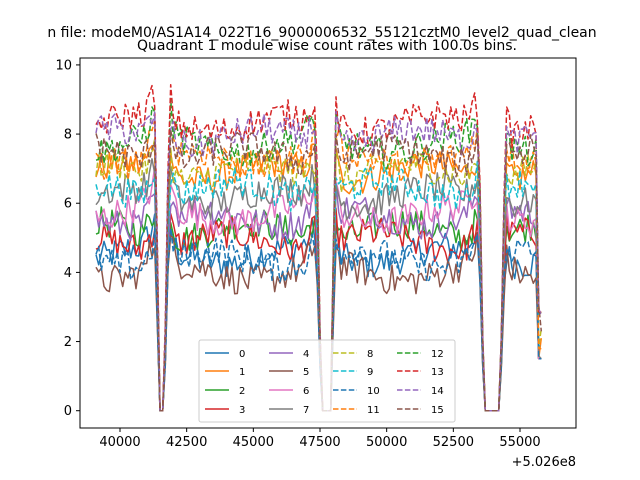 Image resolution: width=640 pixels, height=480 pixels. What do you see at coordinates (319, 442) in the screenshot?
I see `x-tick-label: 47500` at bounding box center [319, 442].